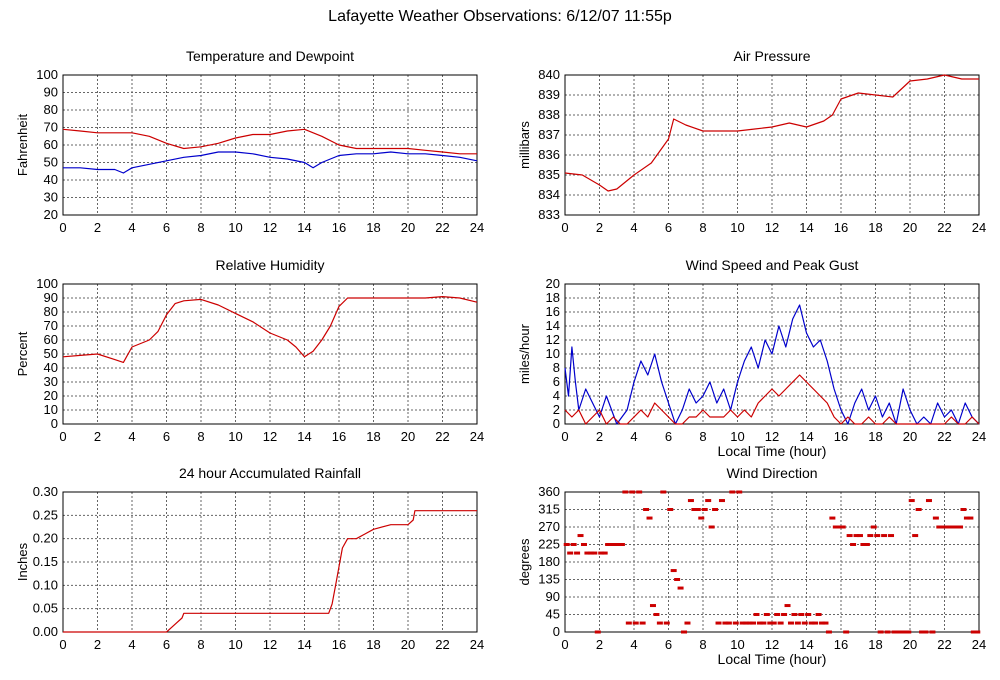 The height and width of the screenshot is (680, 1000). Describe the element at coordinates (131, 227) in the screenshot. I see `temperature-xtick-label: 4` at that location.